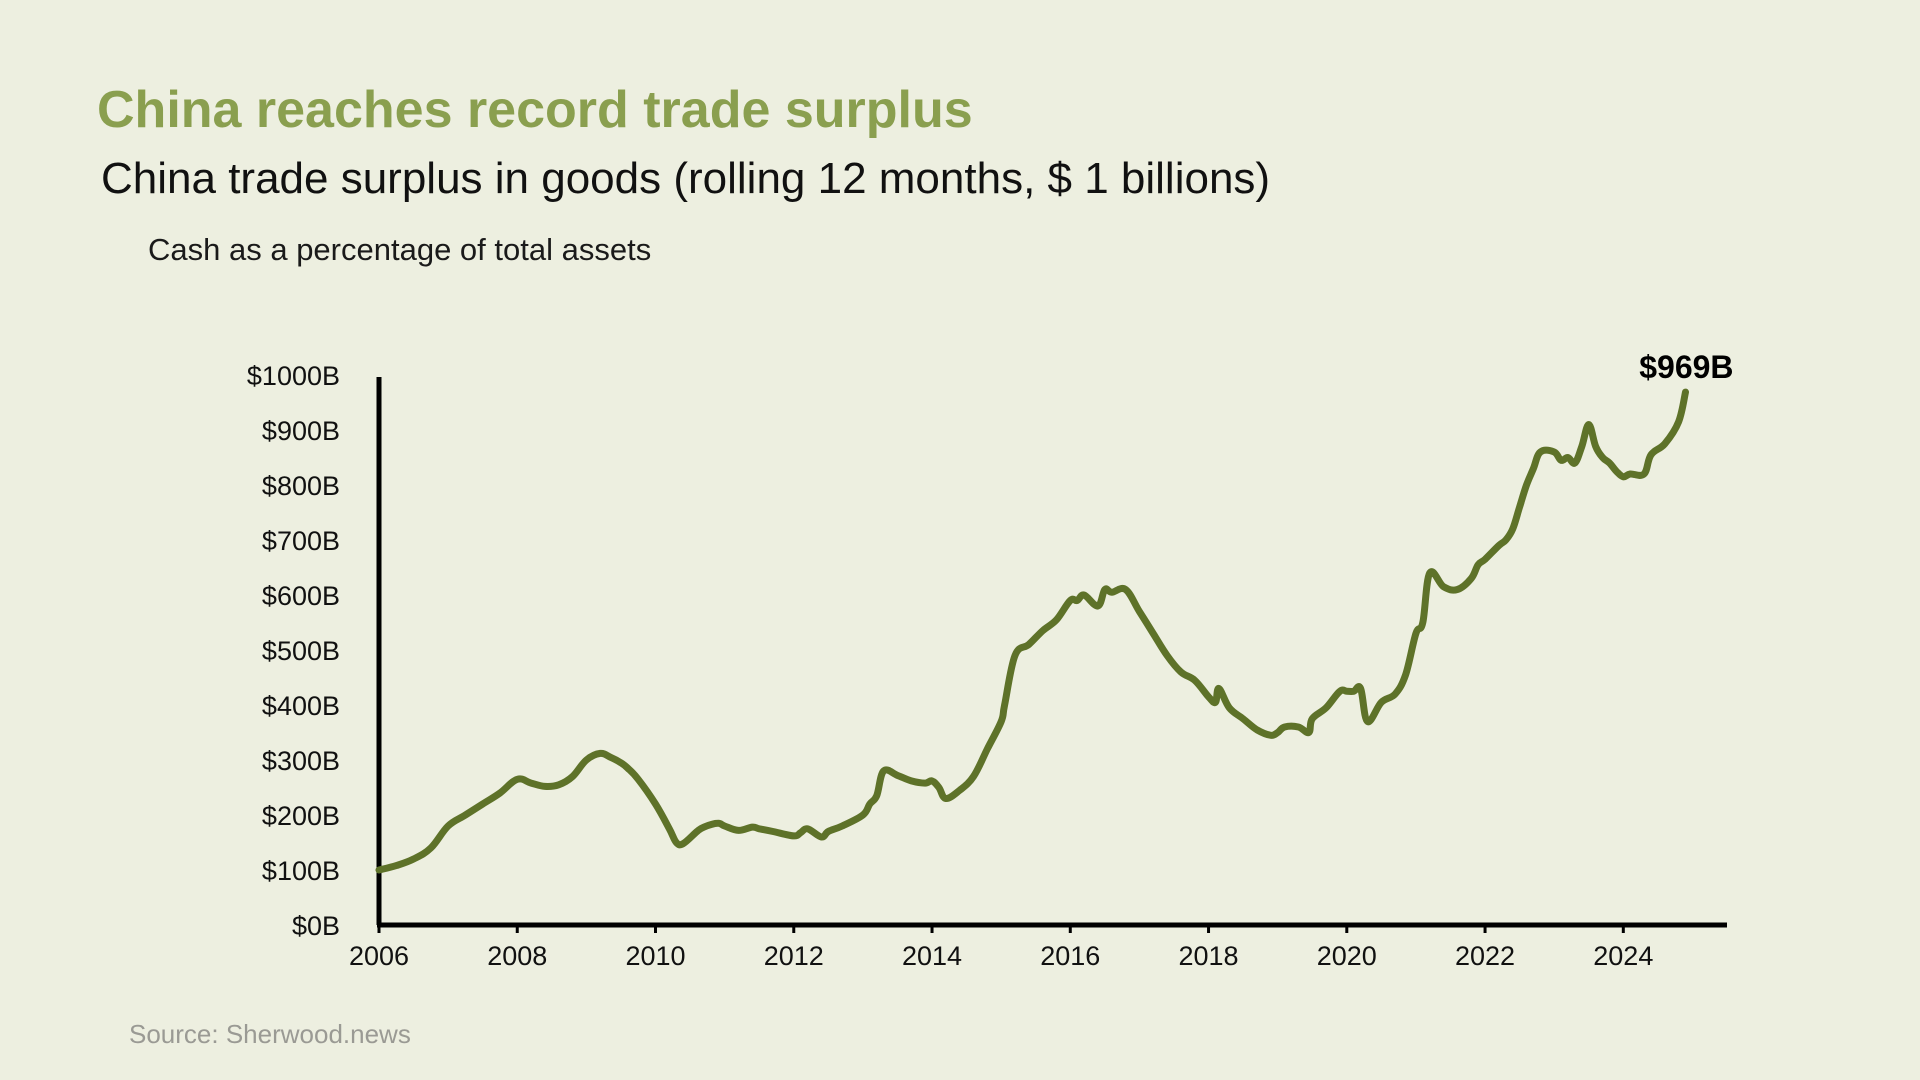 The image size is (1920, 1080). Describe the element at coordinates (1001, 929) in the screenshot. I see `x-tick-marks` at that location.